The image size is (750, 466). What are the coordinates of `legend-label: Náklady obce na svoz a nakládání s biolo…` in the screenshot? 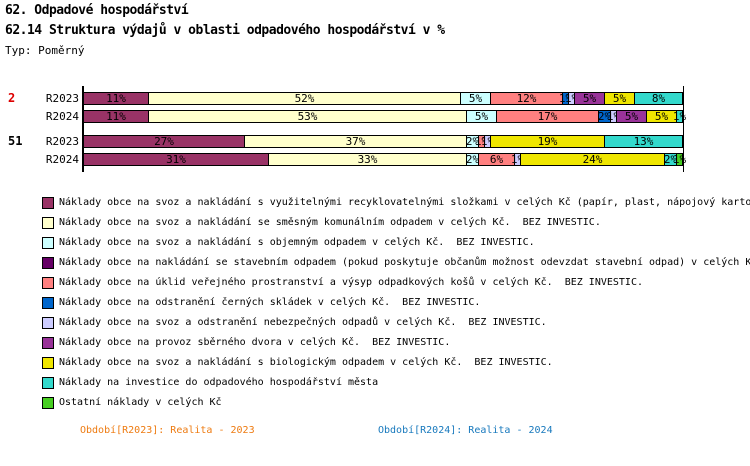 It's located at (306, 362).